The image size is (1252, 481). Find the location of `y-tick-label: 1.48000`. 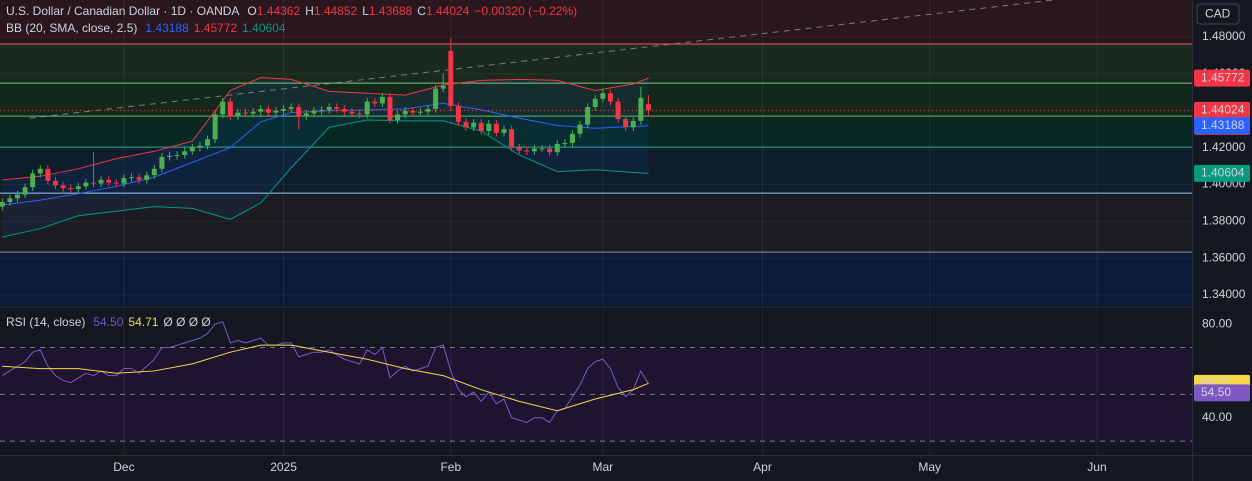

y-tick-label: 1.48000 is located at coordinates (1224, 36).